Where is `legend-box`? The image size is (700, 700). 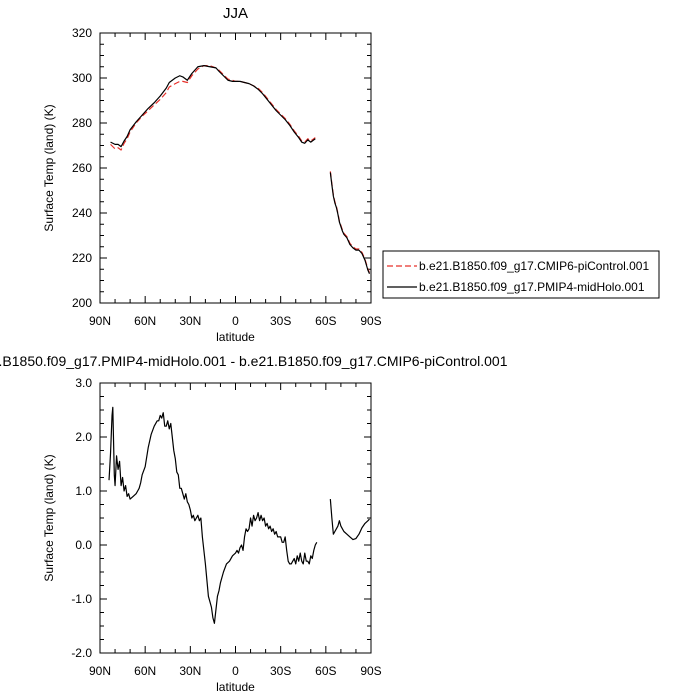
legend-box is located at coordinates (521, 274).